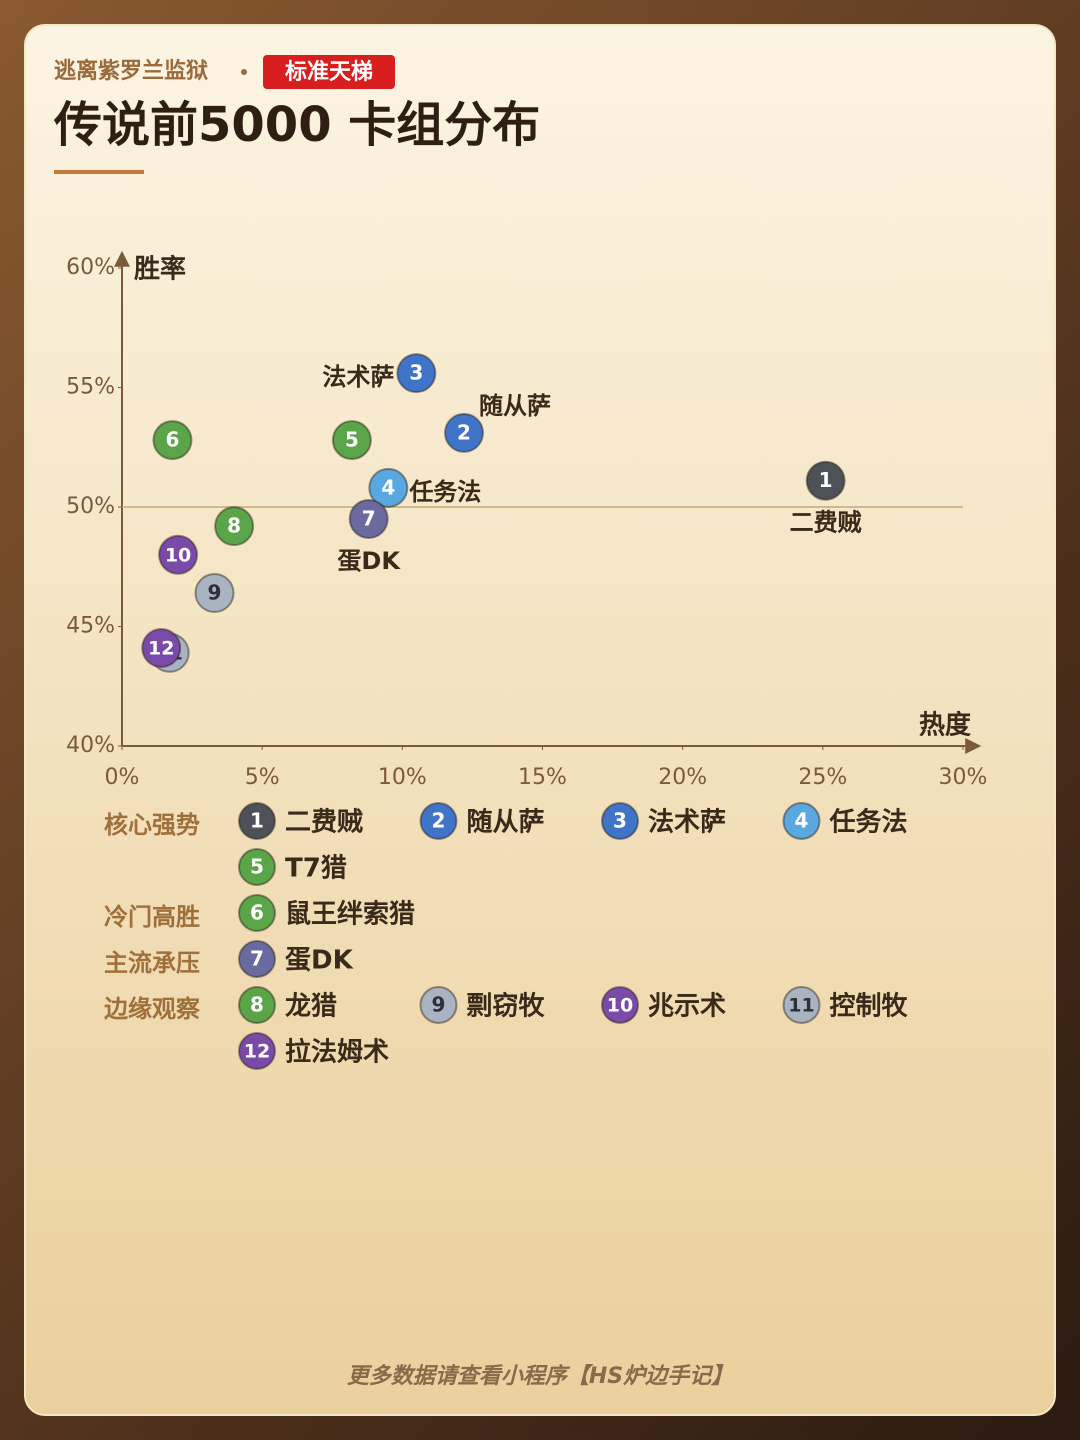  I want to click on header: 逃离紫罗兰监狱, so click(131, 71).